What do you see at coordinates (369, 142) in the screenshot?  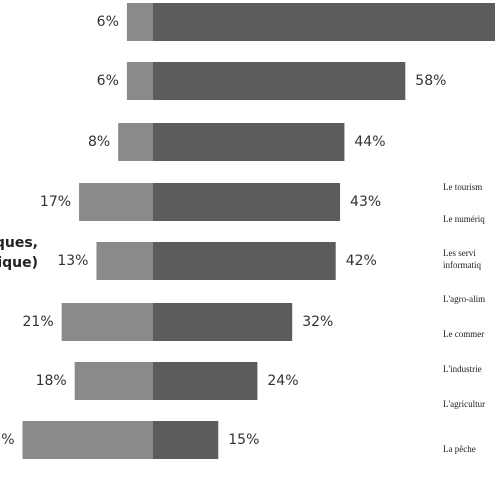 I see `value-label: 44%` at bounding box center [369, 142].